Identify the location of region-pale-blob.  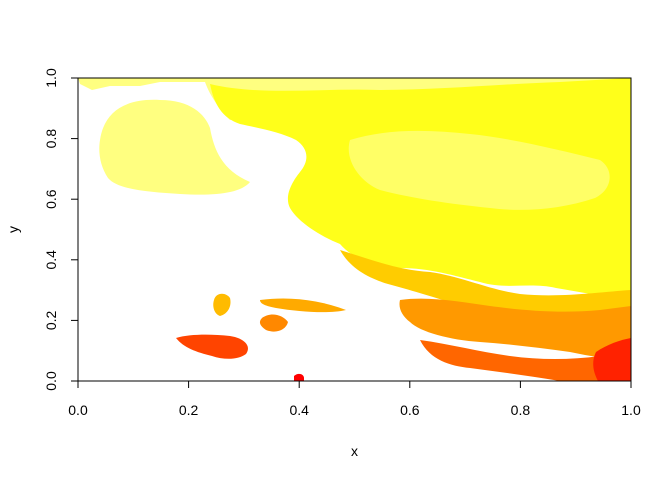
(174, 147).